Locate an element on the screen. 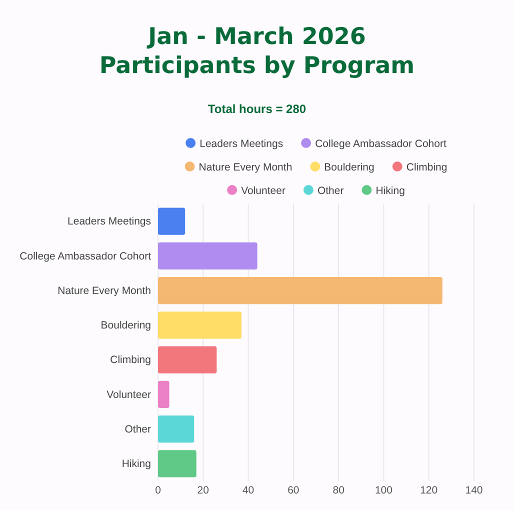  x-tick-label: 60 is located at coordinates (294, 490).